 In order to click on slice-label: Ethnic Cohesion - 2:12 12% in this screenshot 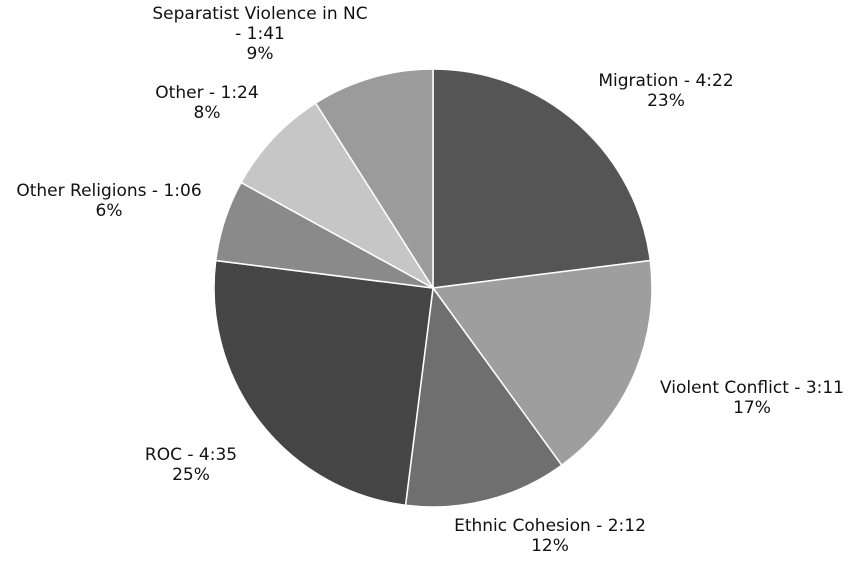, I will do `click(550, 536)`.